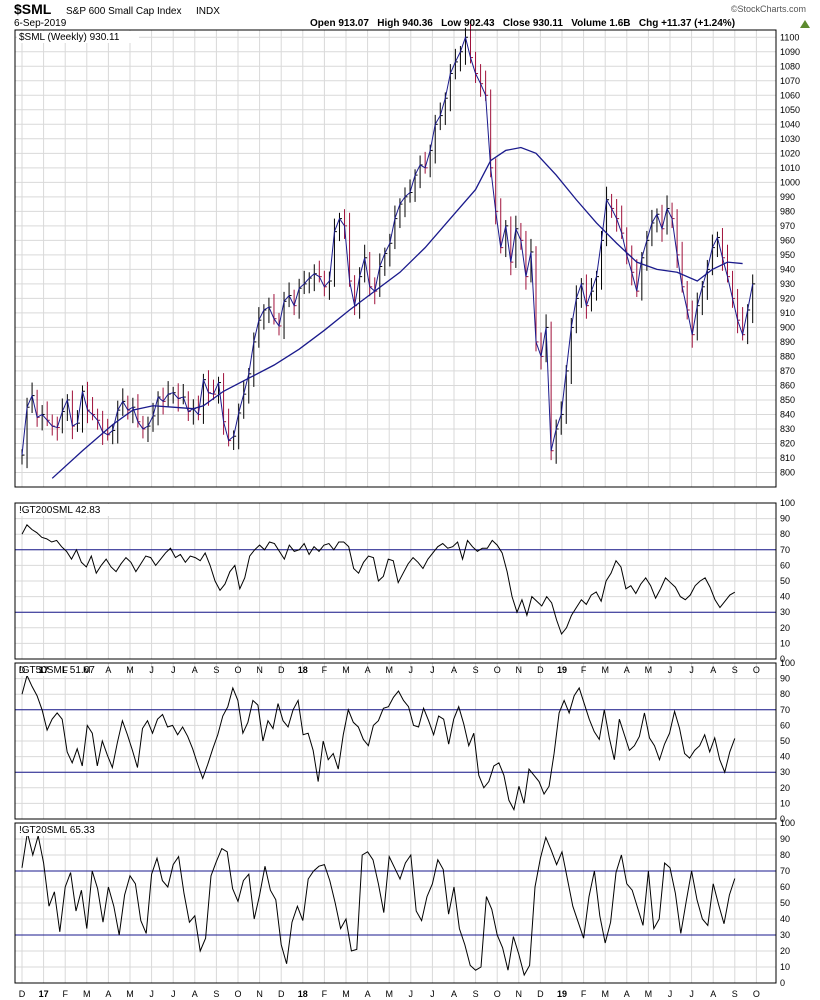 This screenshot has height=1000, width=820. What do you see at coordinates (57, 670) in the screenshot?
I see `panel-title: !GT50SML 51.67` at bounding box center [57, 670].